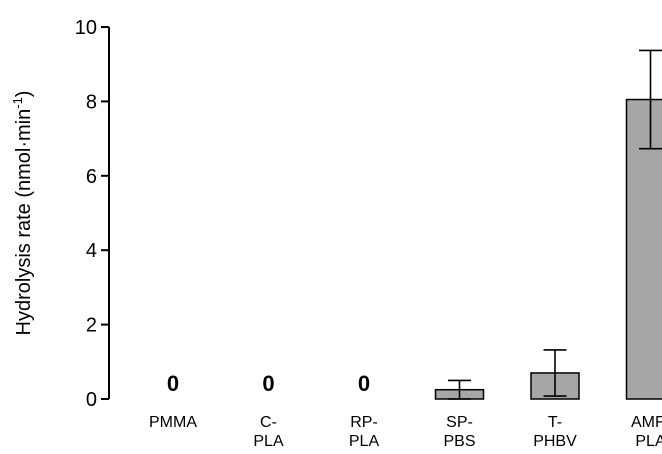 This screenshot has height=454, width=662. I want to click on x-tick-label: SP-, so click(459, 422).